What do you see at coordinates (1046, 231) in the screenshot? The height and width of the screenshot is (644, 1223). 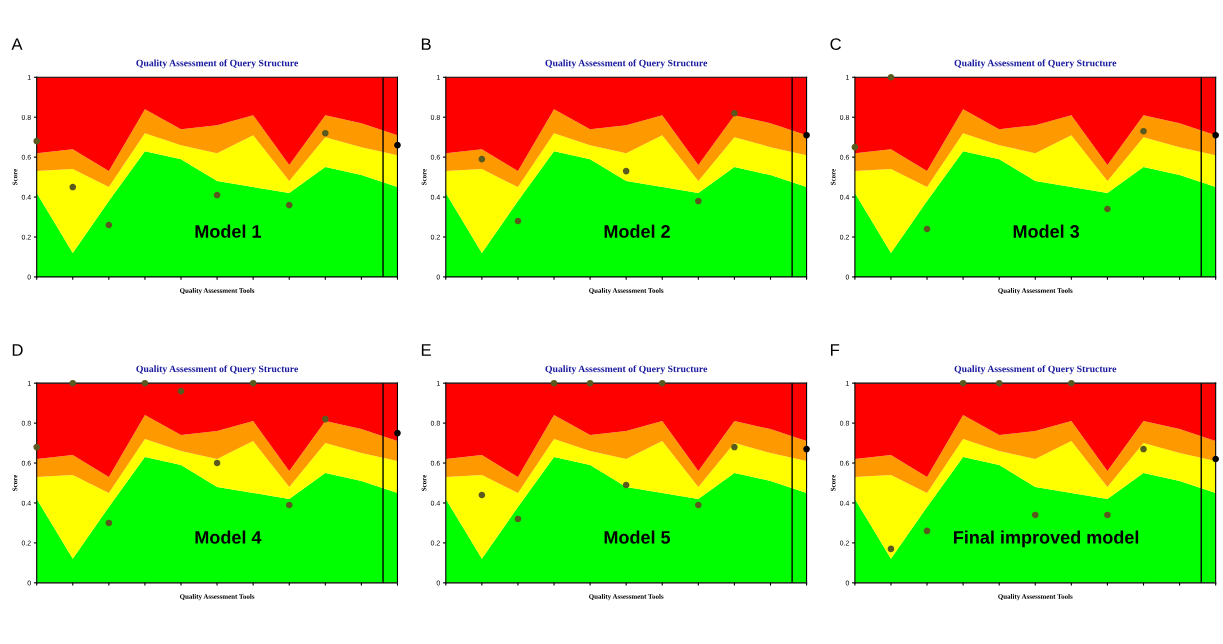 I see `annotation: Model 3` at bounding box center [1046, 231].